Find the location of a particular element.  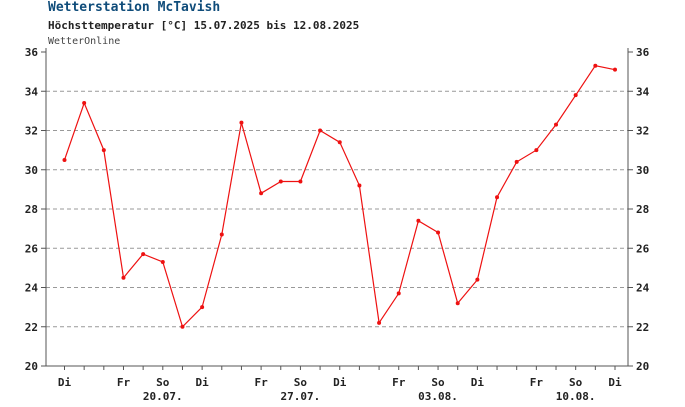

x-date-label: 20.07. is located at coordinates (163, 396).